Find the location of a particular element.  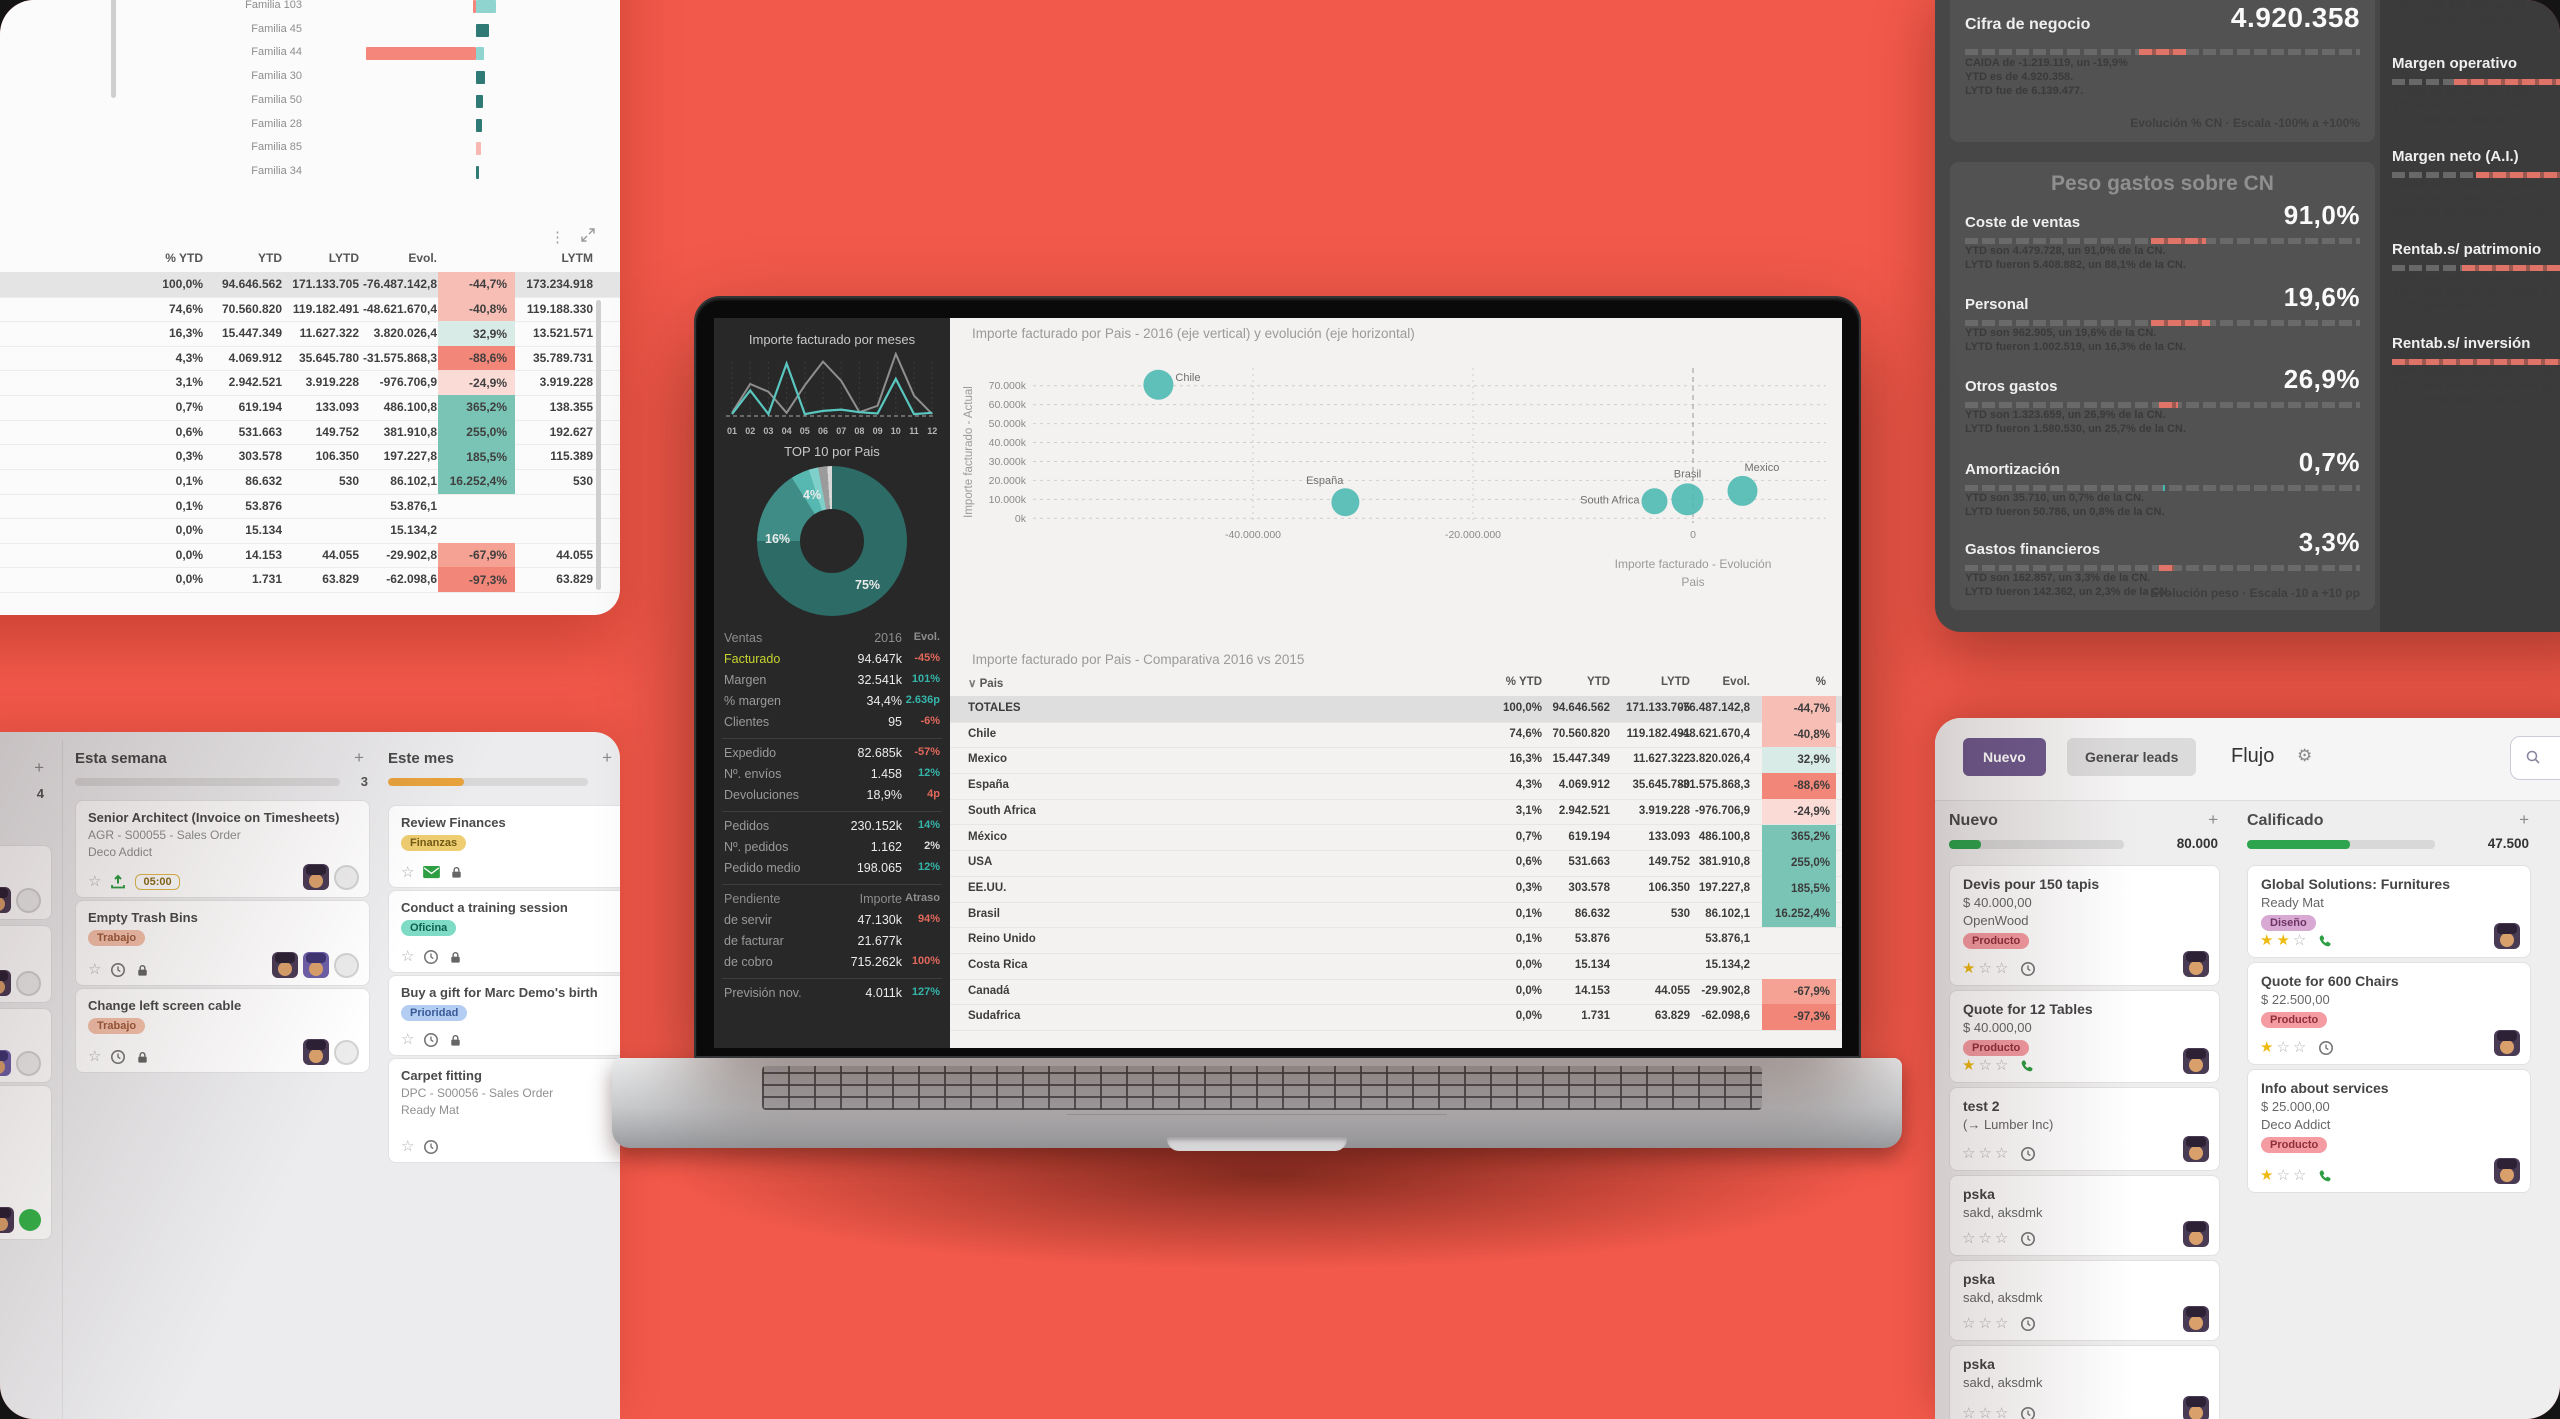

tag: Prioridad is located at coordinates (434, 1013).